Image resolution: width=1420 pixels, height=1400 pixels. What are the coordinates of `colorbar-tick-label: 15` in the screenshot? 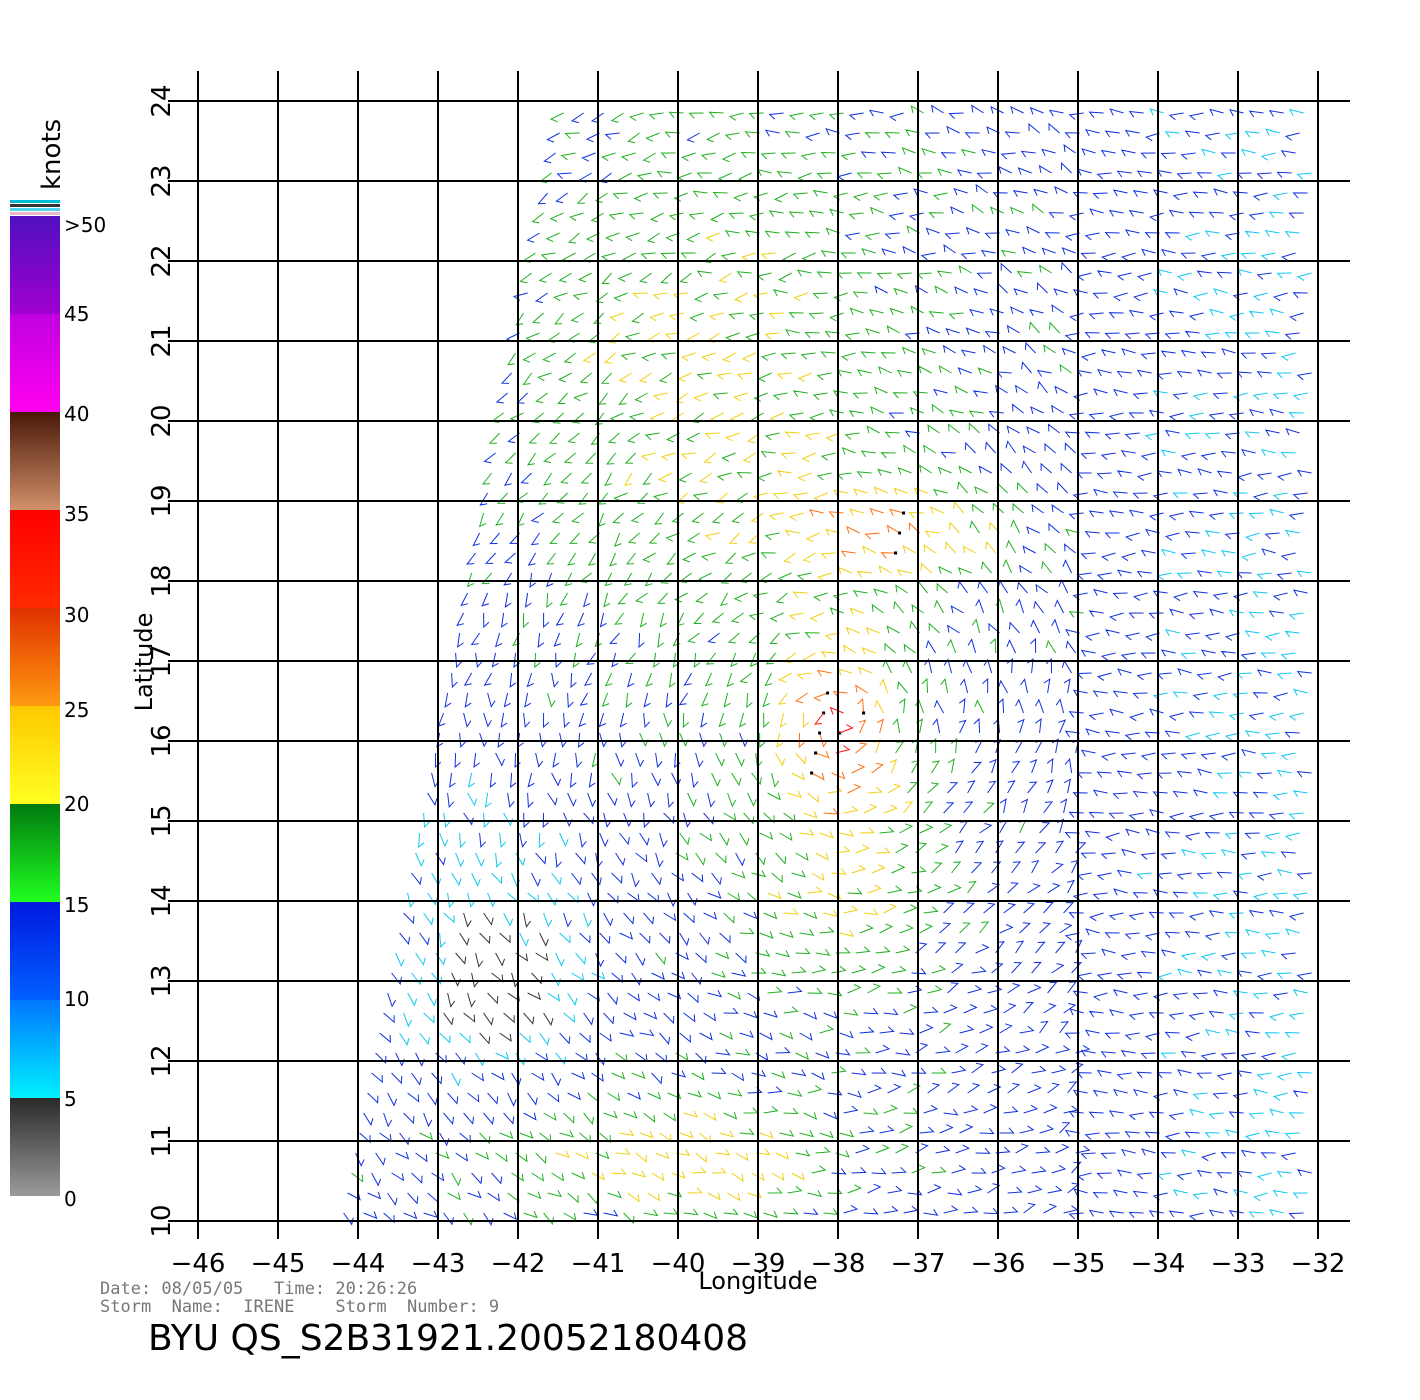 It's located at (76, 905).